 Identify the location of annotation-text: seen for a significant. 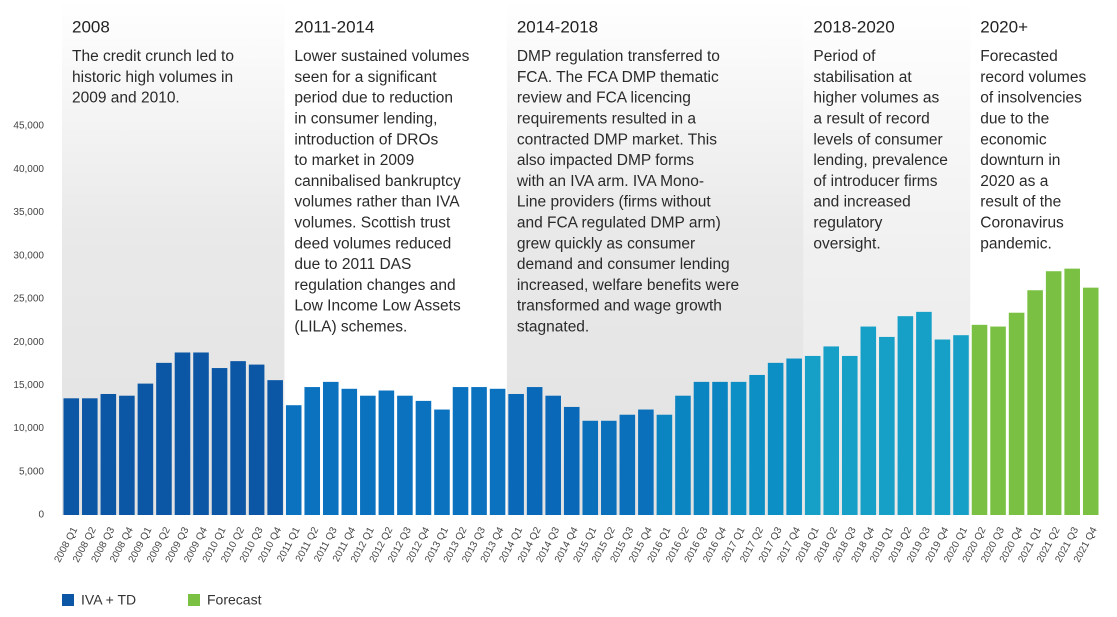
(365, 77).